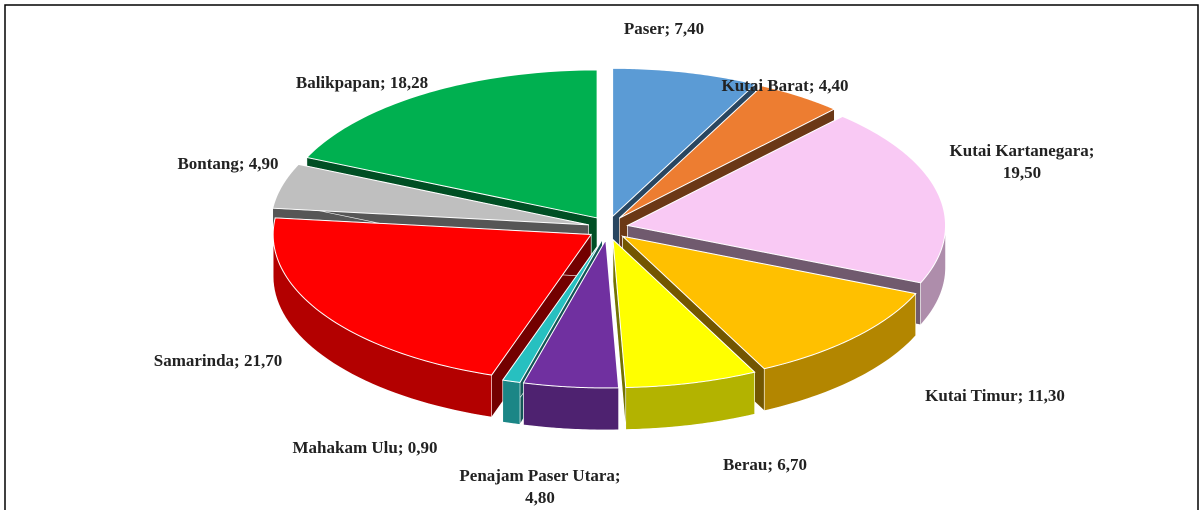  Describe the element at coordinates (539, 475) in the screenshot. I see `data-label-line: Penajam Paser Utara;` at that location.